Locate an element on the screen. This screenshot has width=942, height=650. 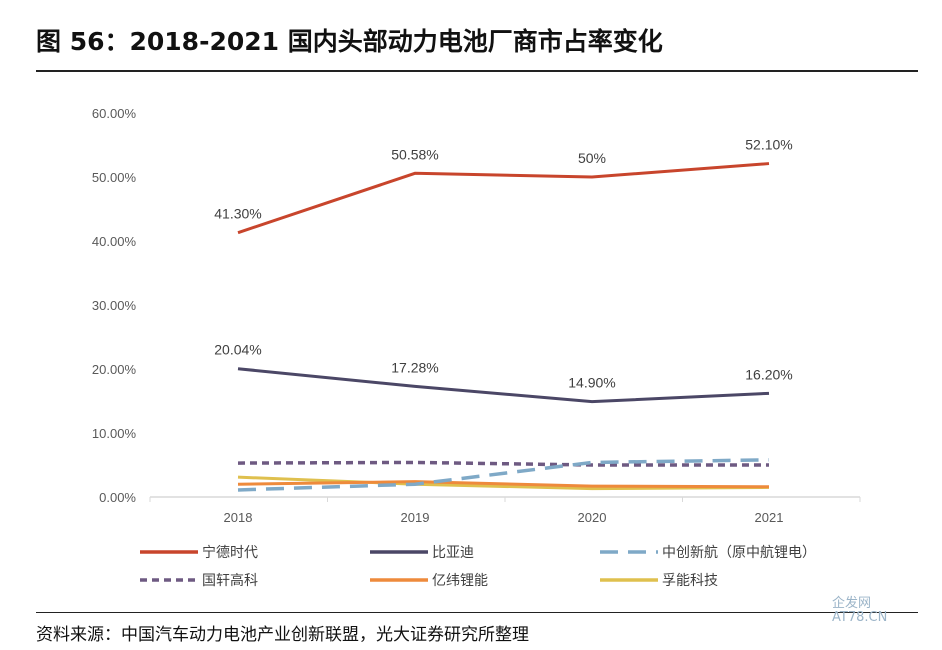
data-label: 41.30% is located at coordinates (237, 214).